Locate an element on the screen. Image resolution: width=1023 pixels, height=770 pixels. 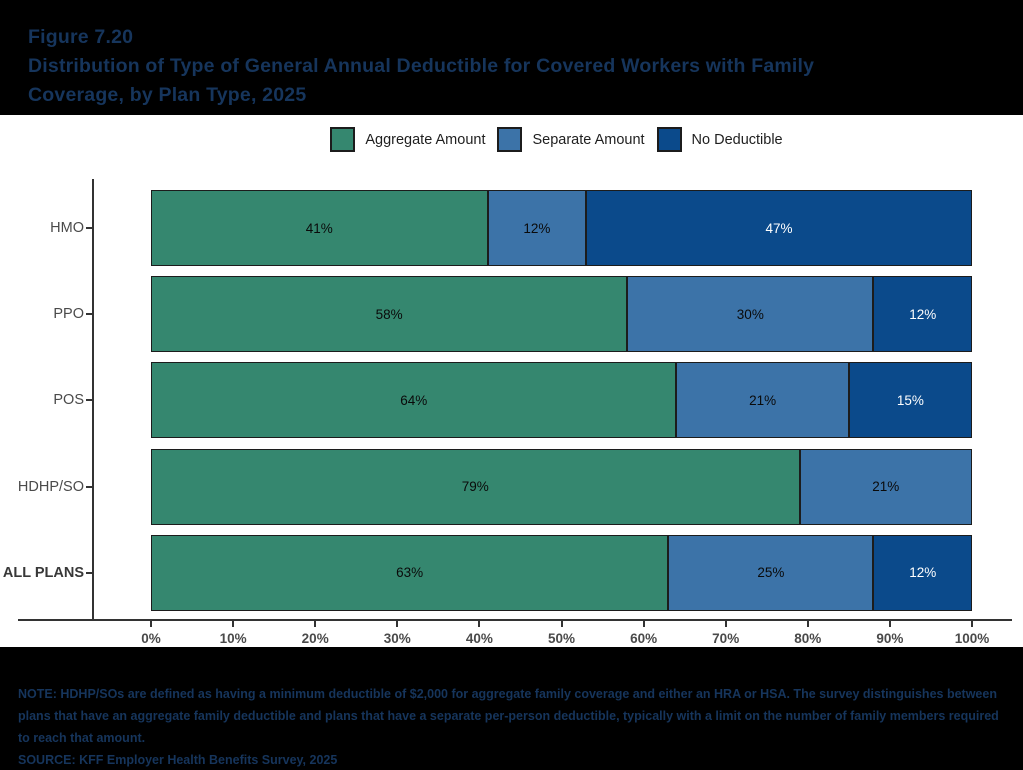
legend-label: Separate Amount is located at coordinates (588, 139).